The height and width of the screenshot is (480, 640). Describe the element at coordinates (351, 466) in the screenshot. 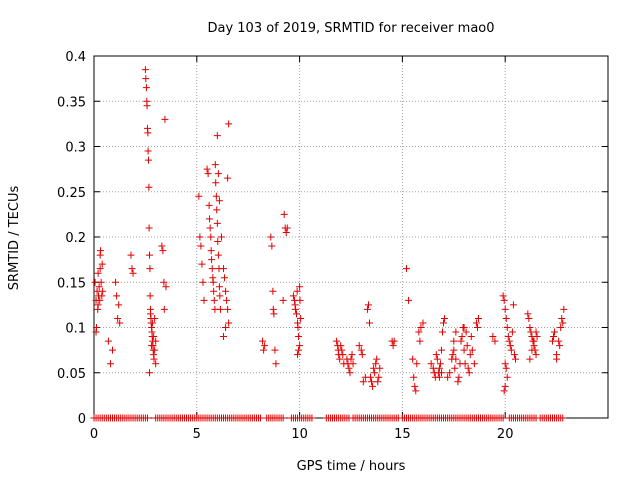

I see `x-axis-label: GPS time / hours` at that location.